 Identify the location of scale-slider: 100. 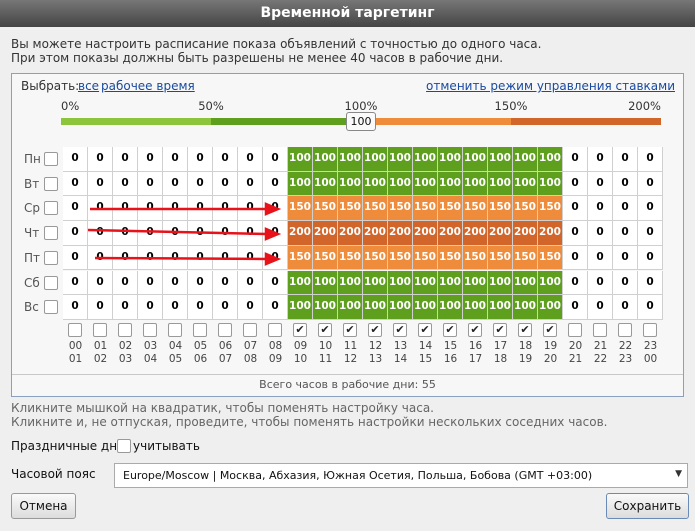
(361, 121).